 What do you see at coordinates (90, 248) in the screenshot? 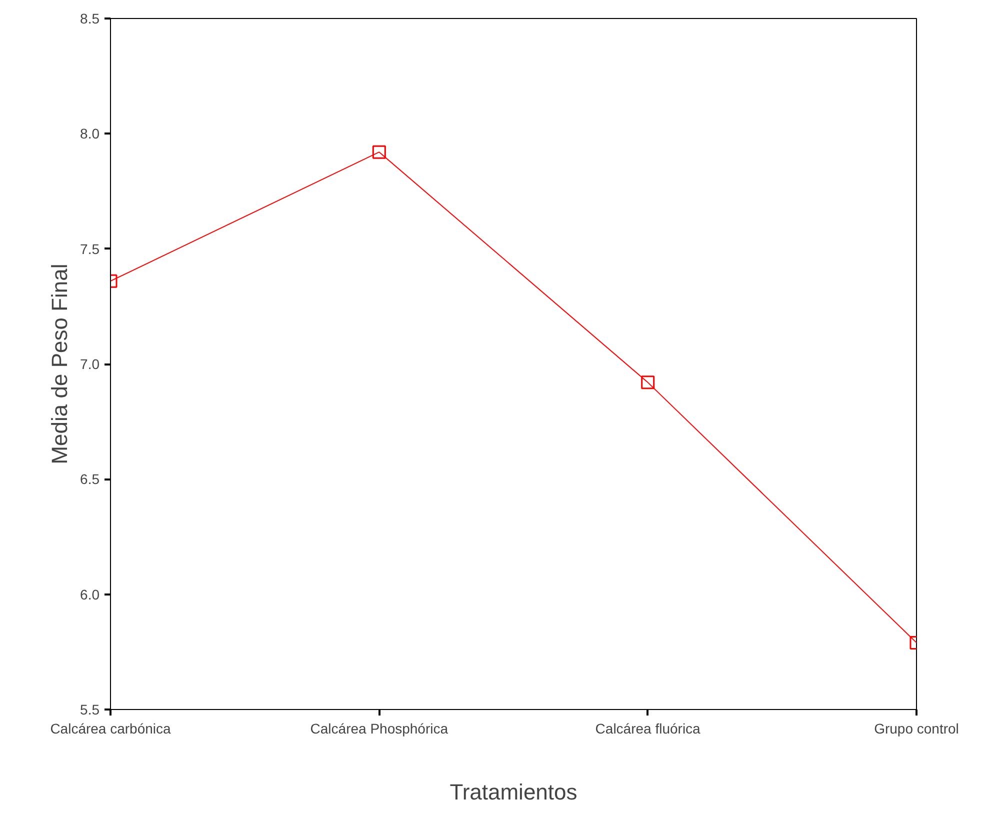
I see `y-tick-label: 7.5` at bounding box center [90, 248].